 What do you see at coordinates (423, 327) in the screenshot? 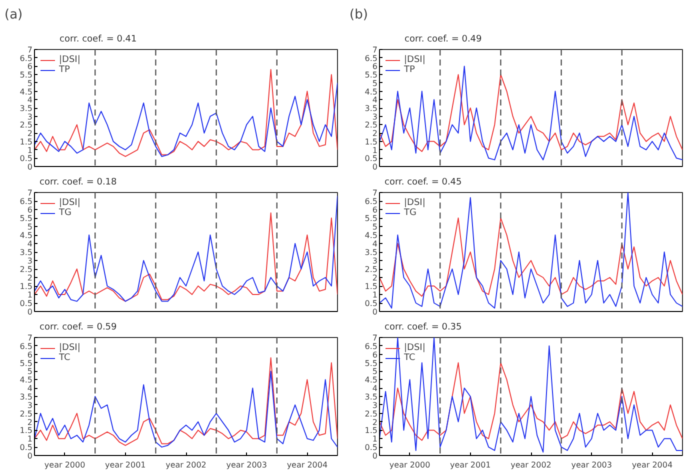
I see `chart-title: corr. coef. = 0.35` at bounding box center [423, 327].